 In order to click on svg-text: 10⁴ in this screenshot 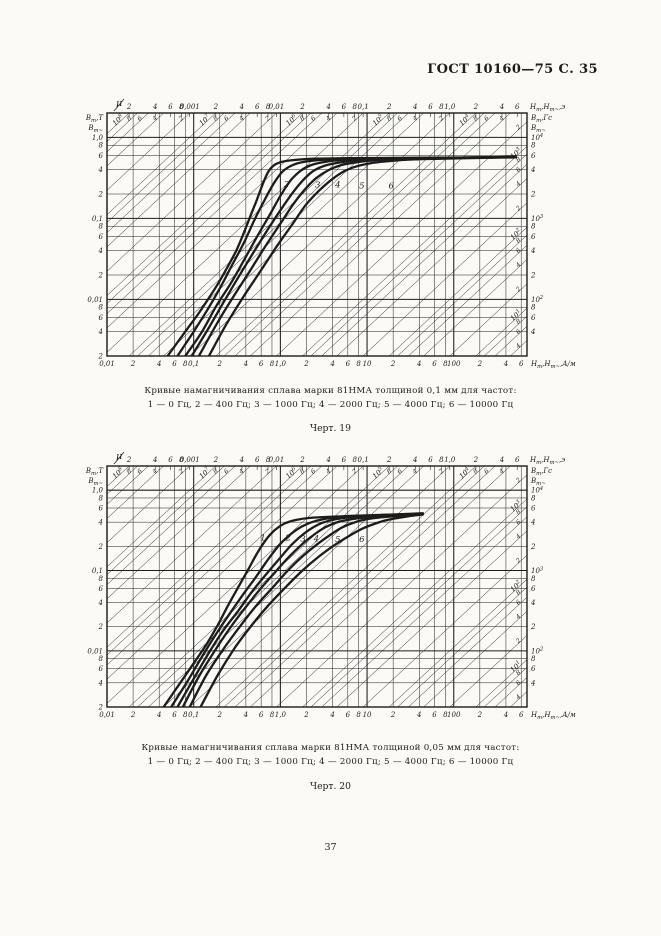, I will do `click(464, 473)`.